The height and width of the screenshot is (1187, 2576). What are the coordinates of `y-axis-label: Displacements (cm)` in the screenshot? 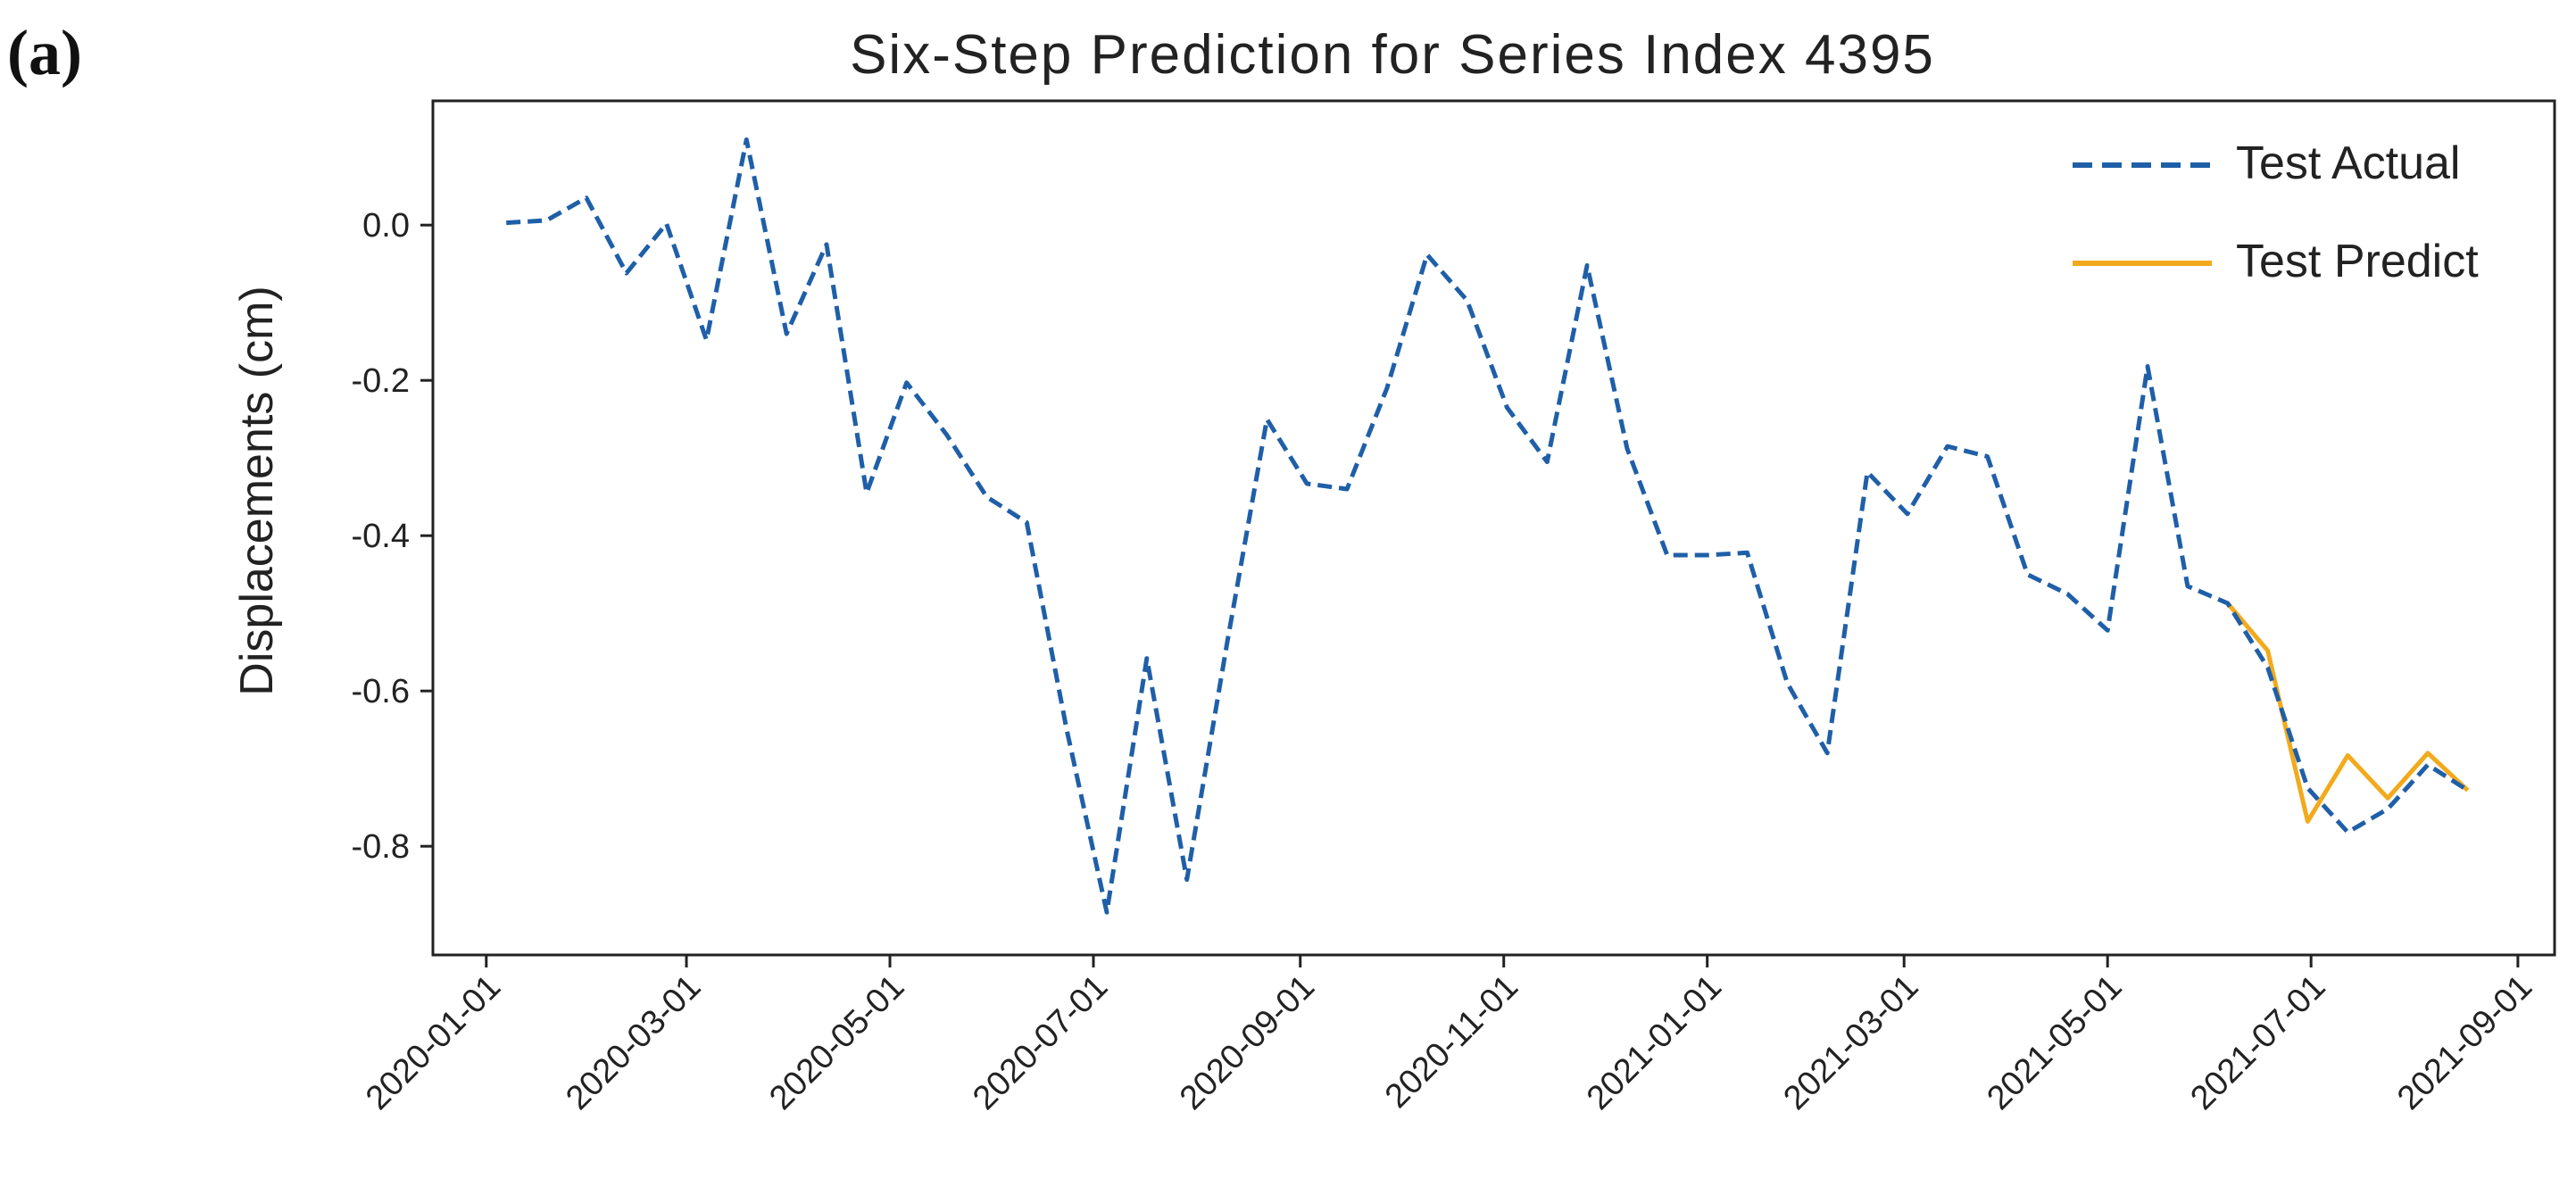 It's located at (257, 490).